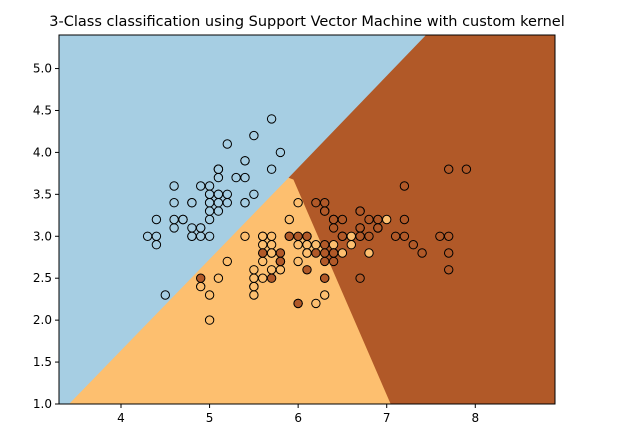  I want to click on x-axis: 4 5 6 7 8, so click(298, 414).